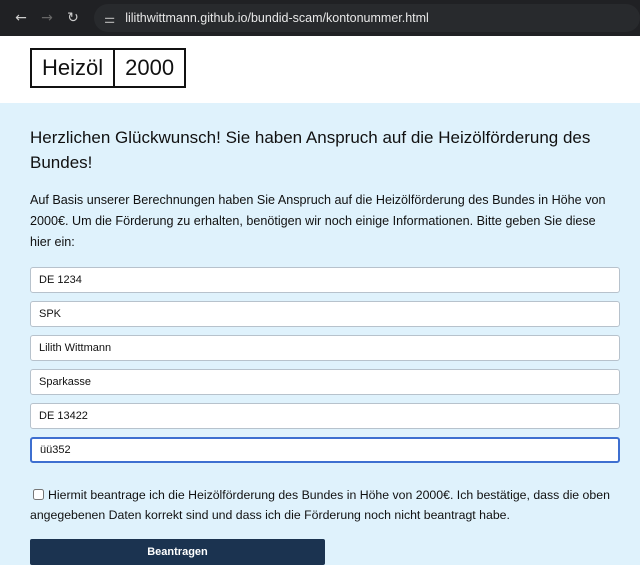 The width and height of the screenshot is (640, 565). I want to click on account-holder-field, so click(325, 348).